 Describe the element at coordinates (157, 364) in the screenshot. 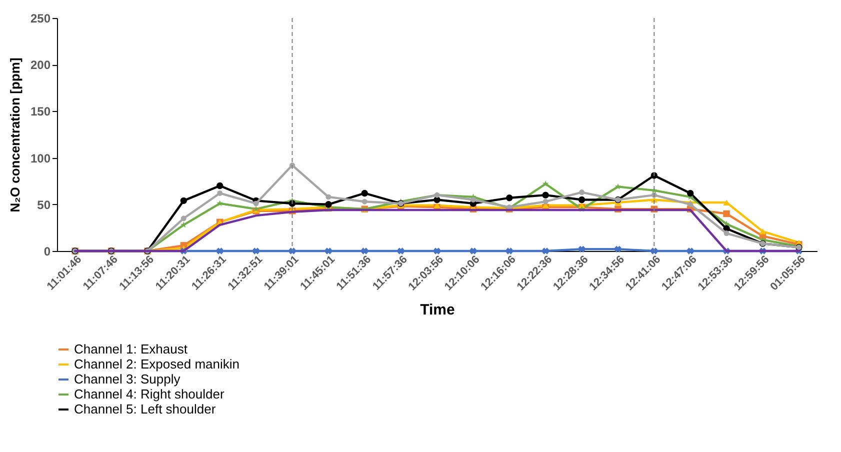

I see `legend-label: Channel 2: Exposed manikin` at that location.